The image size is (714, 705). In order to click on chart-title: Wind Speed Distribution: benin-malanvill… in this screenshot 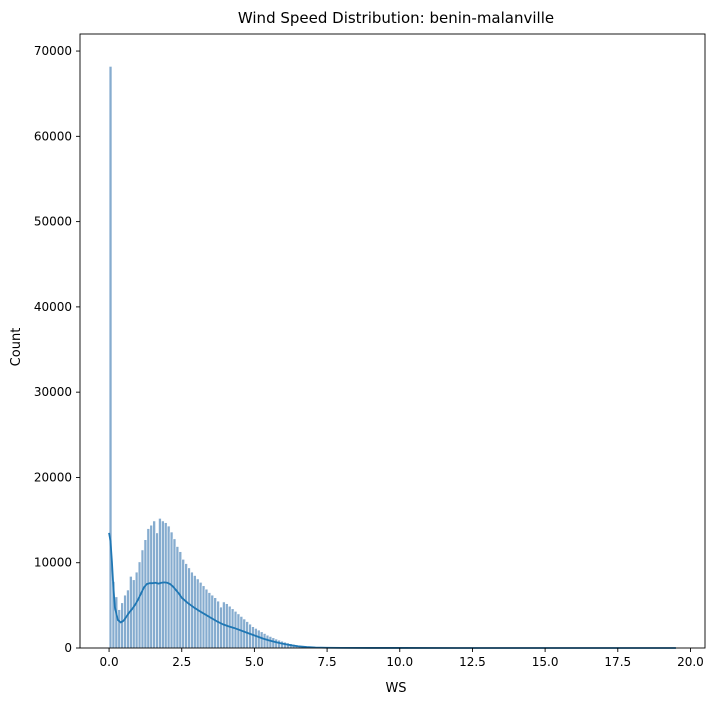, I will do `click(396, 18)`.